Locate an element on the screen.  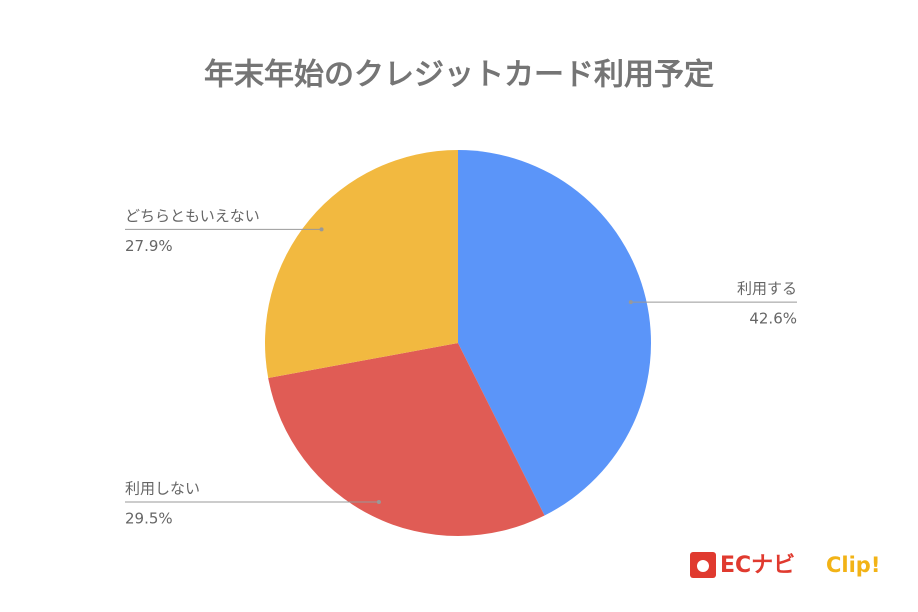
slice-value-label: 29.5% is located at coordinates (149, 518).